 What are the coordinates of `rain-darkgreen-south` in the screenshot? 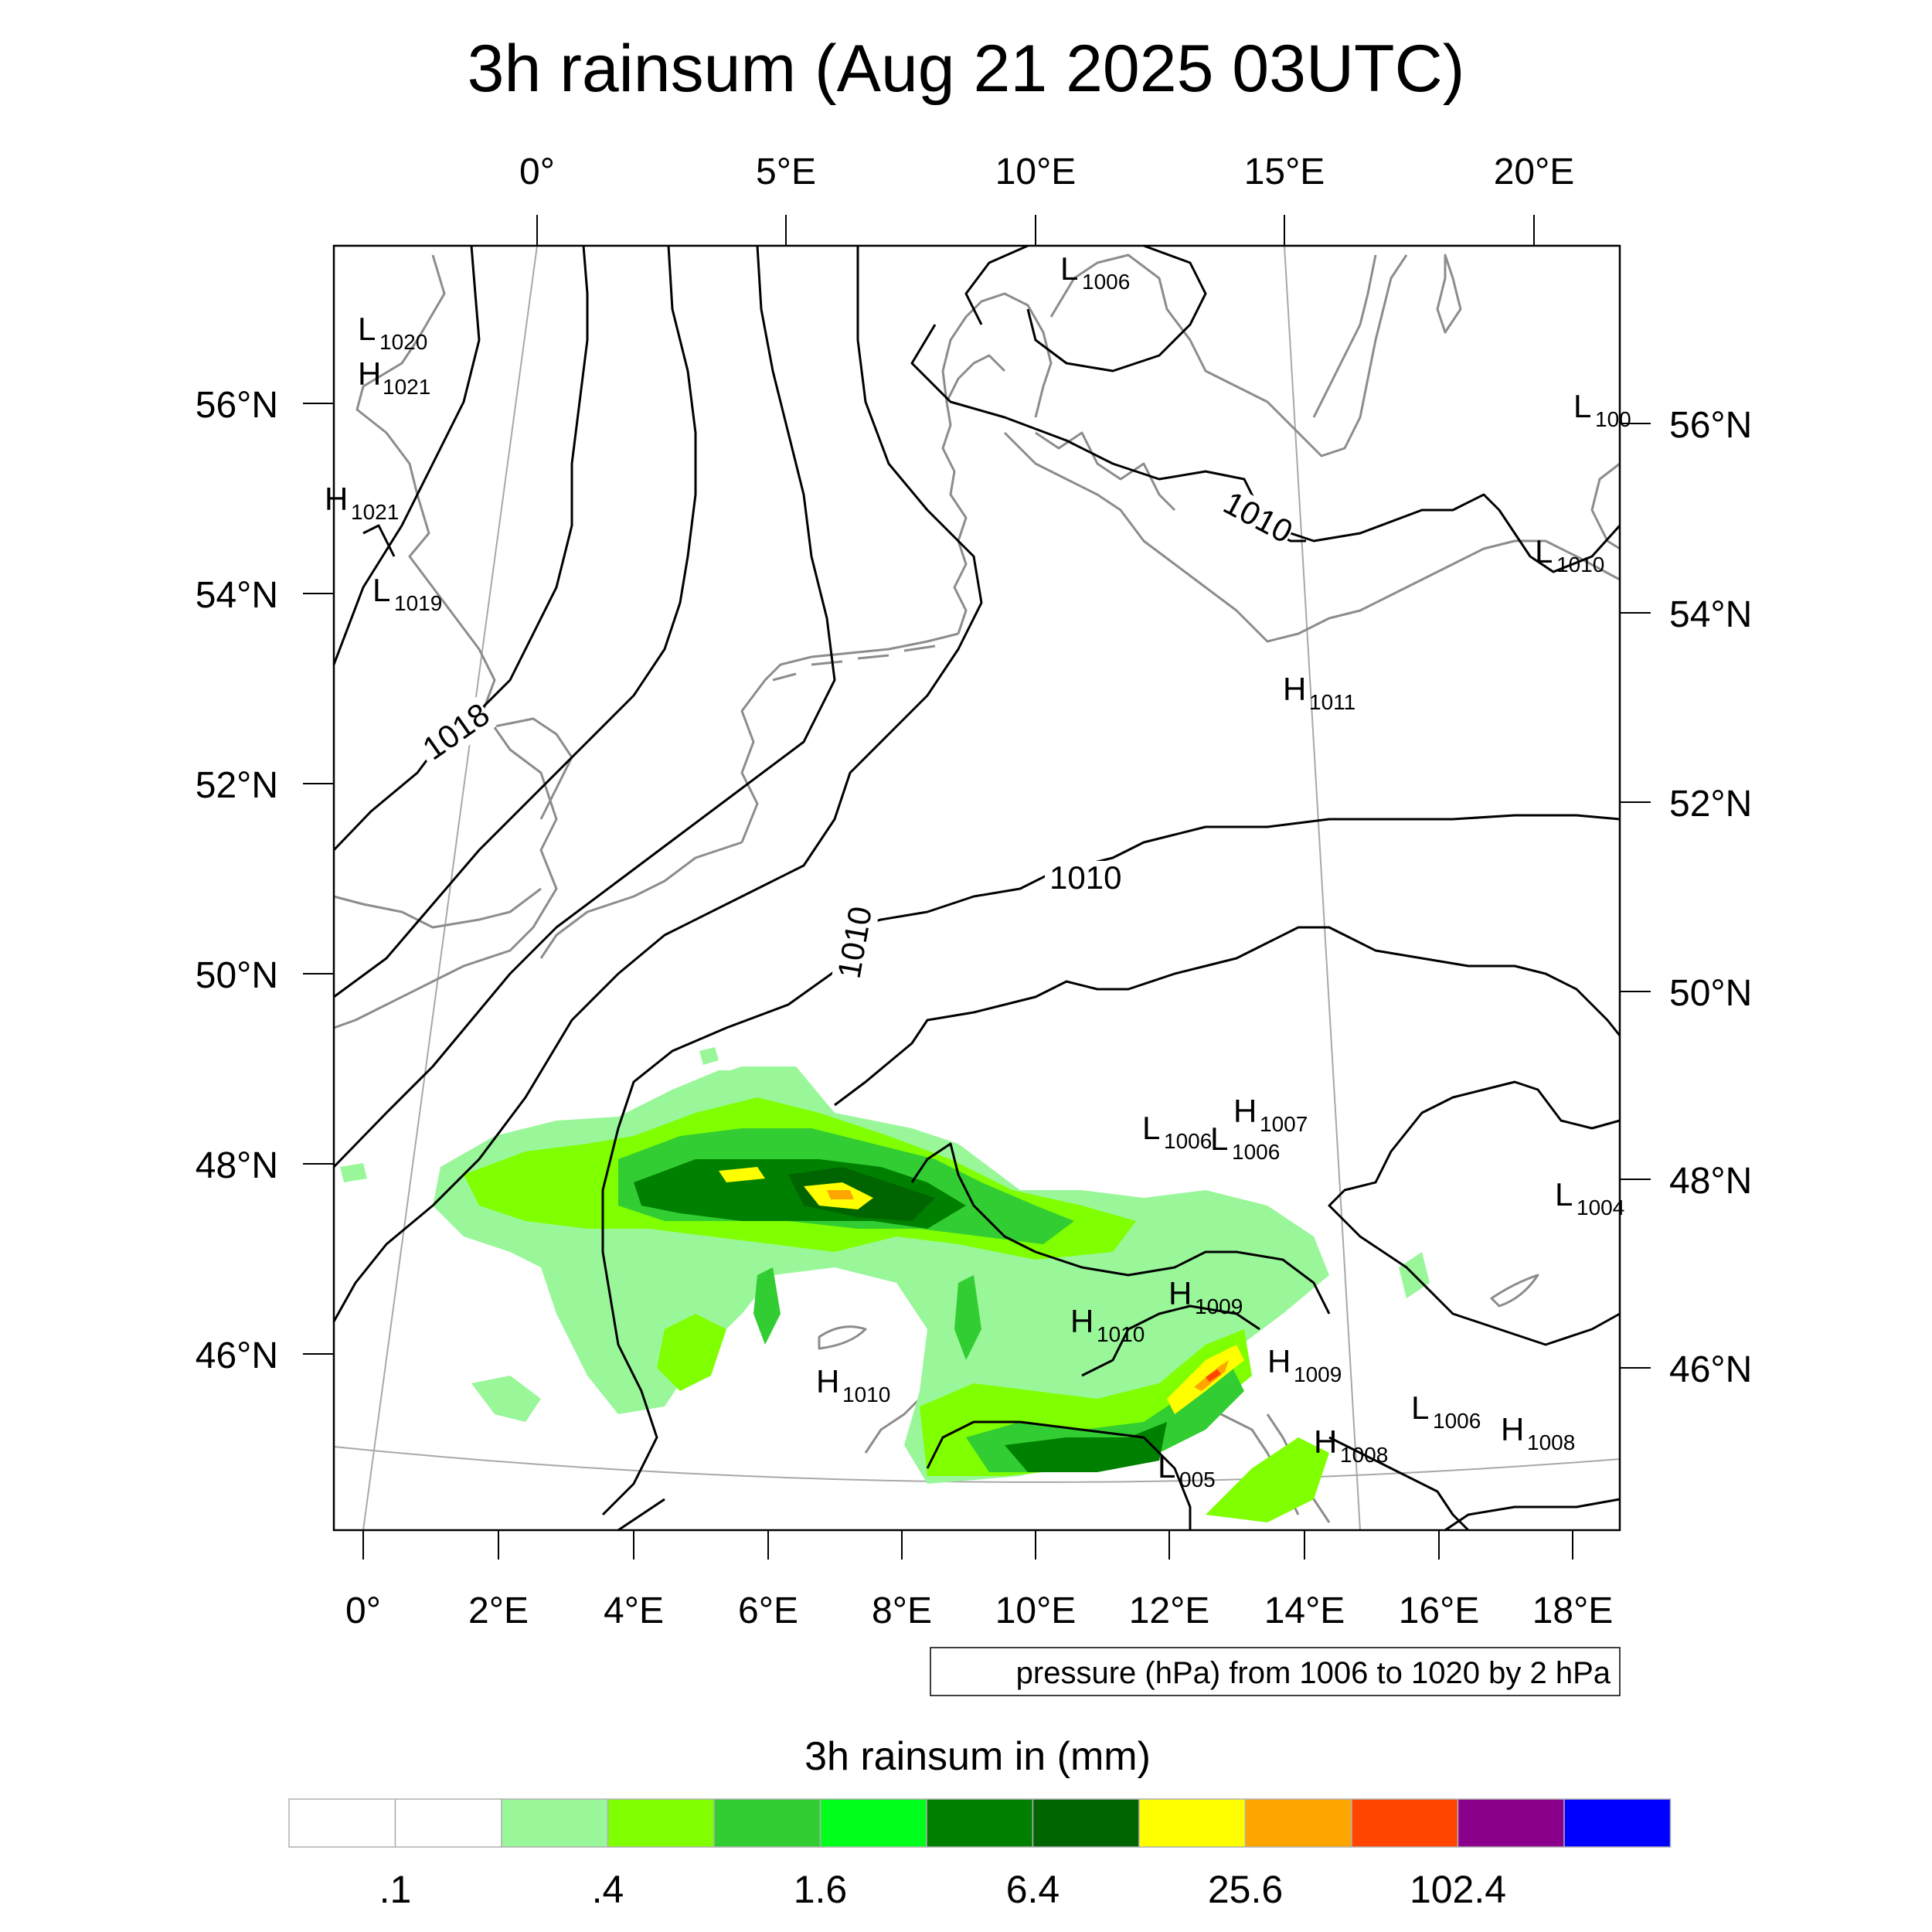 It's located at (1086, 1447).